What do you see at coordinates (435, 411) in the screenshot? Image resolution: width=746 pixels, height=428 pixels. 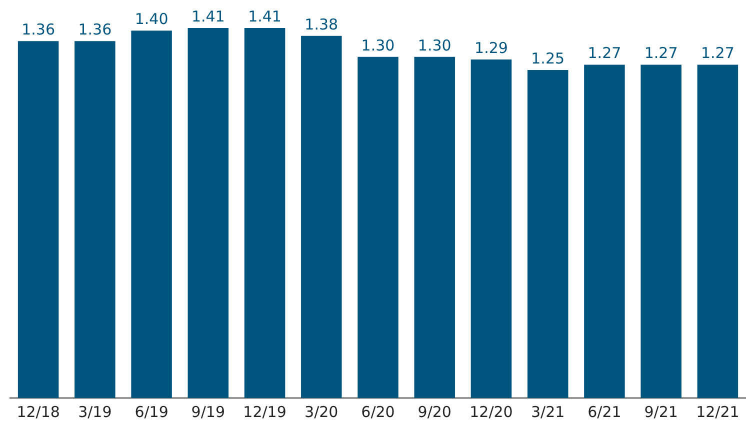 I see `x-tick-label: 9/20` at bounding box center [435, 411].